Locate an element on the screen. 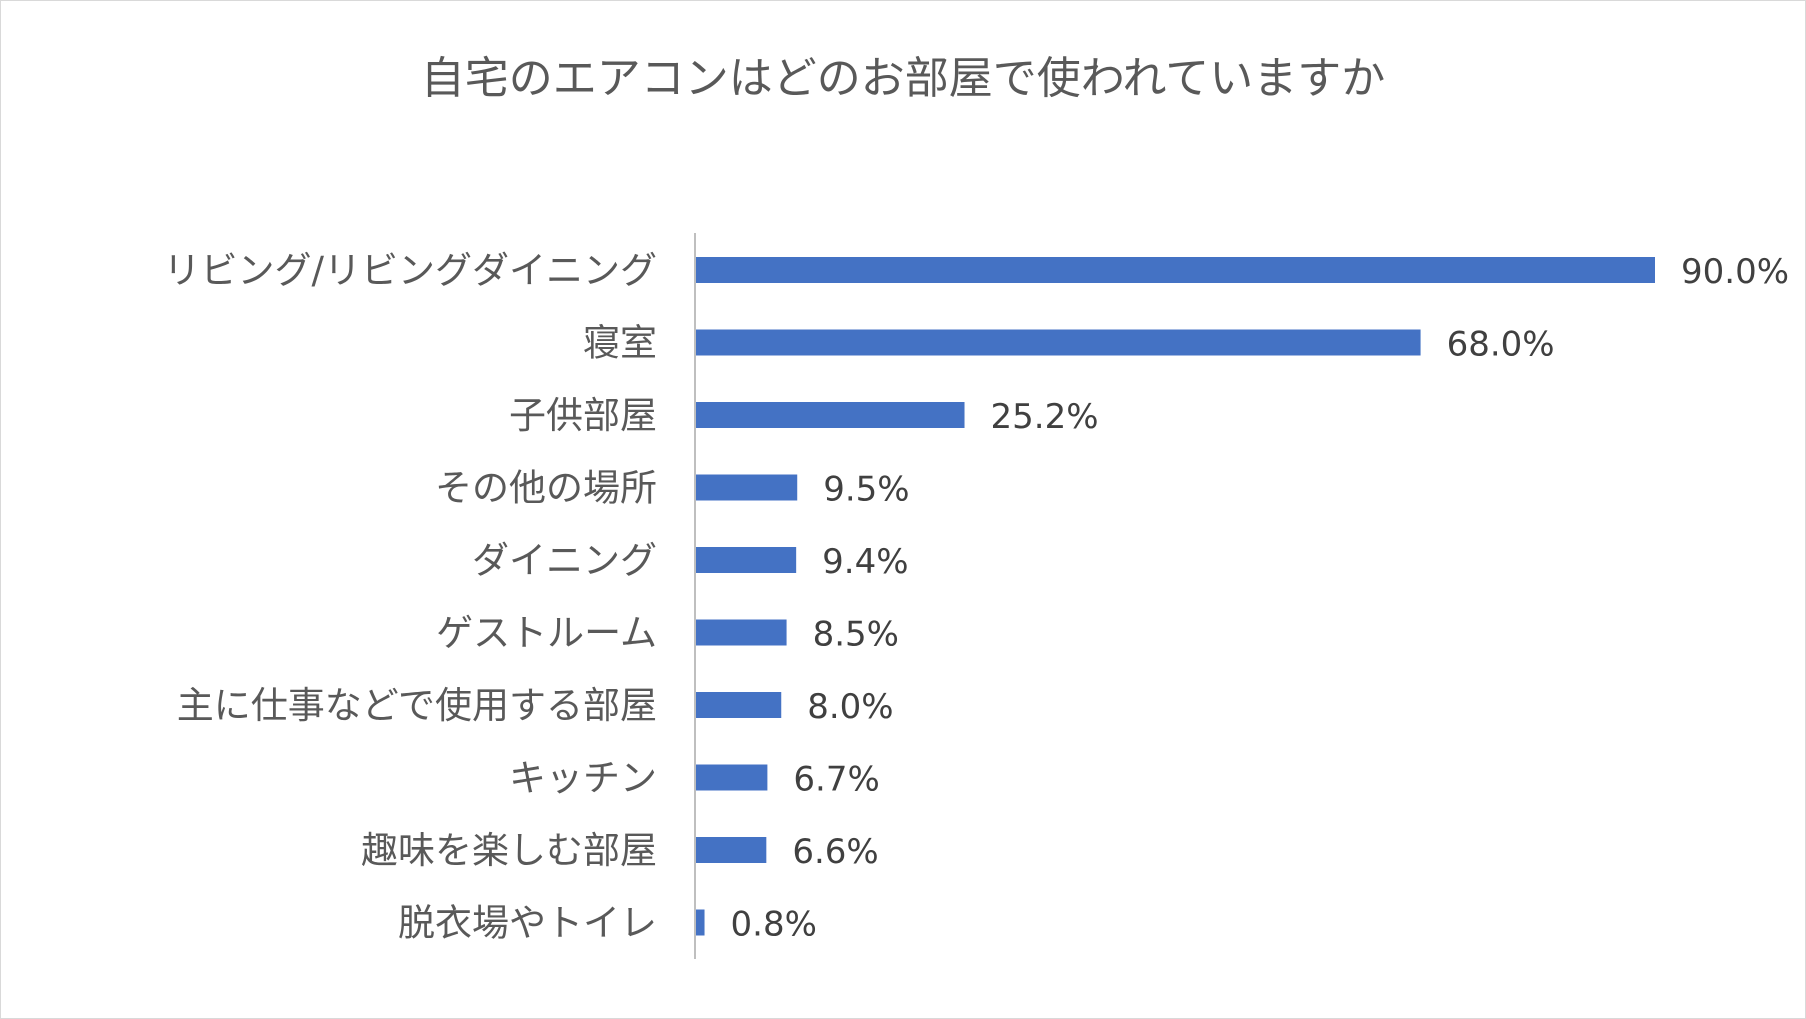  category-label: キッチン is located at coordinates (583, 778).